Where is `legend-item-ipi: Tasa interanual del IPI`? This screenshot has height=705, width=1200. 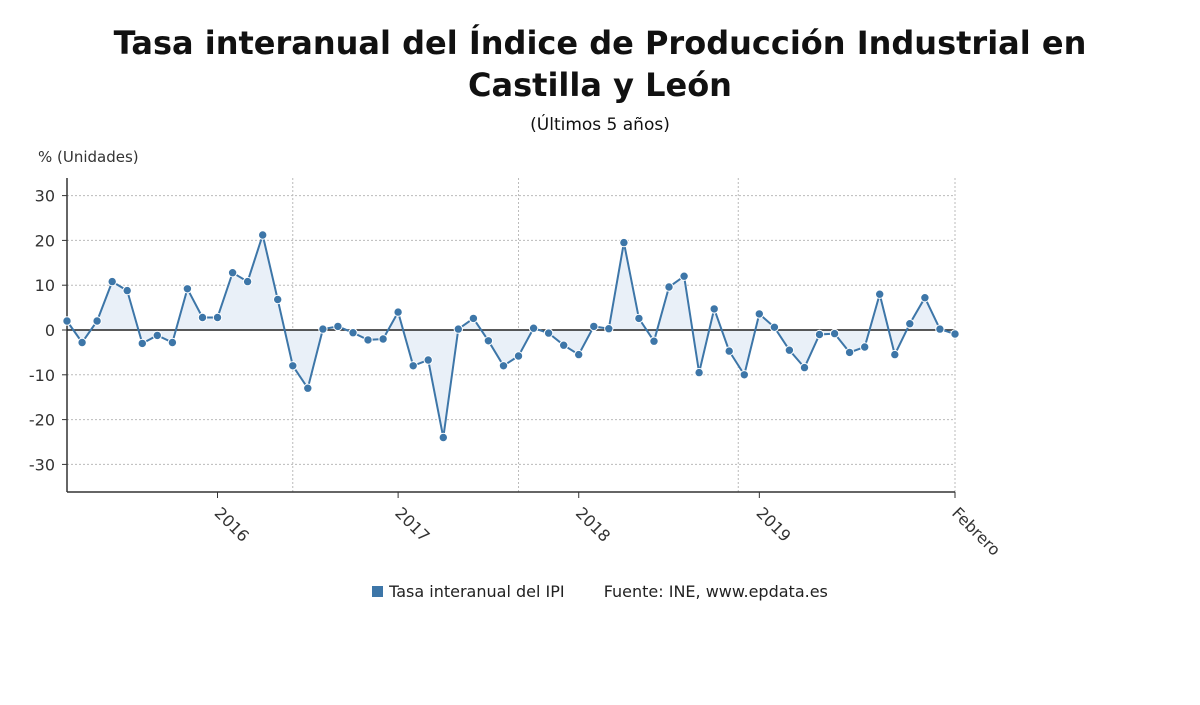
legend-item-ipi: Tasa interanual del IPI is located at coordinates (468, 591).